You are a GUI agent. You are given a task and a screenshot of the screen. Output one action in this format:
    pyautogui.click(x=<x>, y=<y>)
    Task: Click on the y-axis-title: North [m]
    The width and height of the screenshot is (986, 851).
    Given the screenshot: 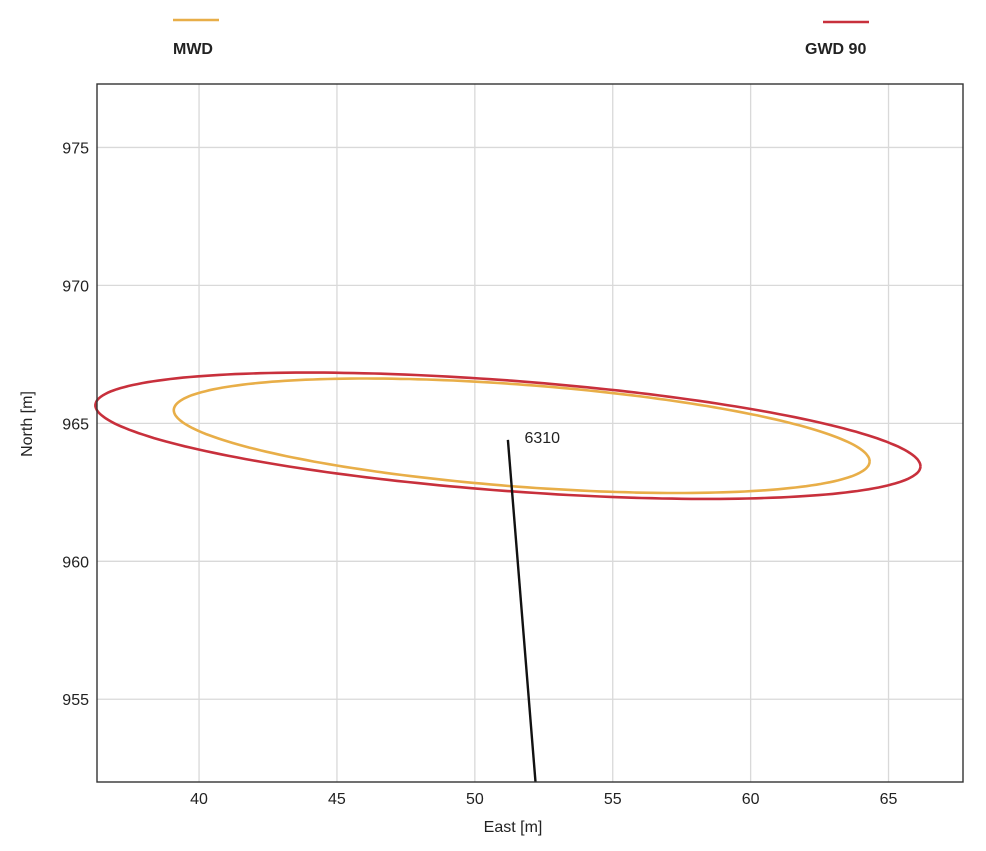 What is the action you would take?
    pyautogui.click(x=27, y=424)
    